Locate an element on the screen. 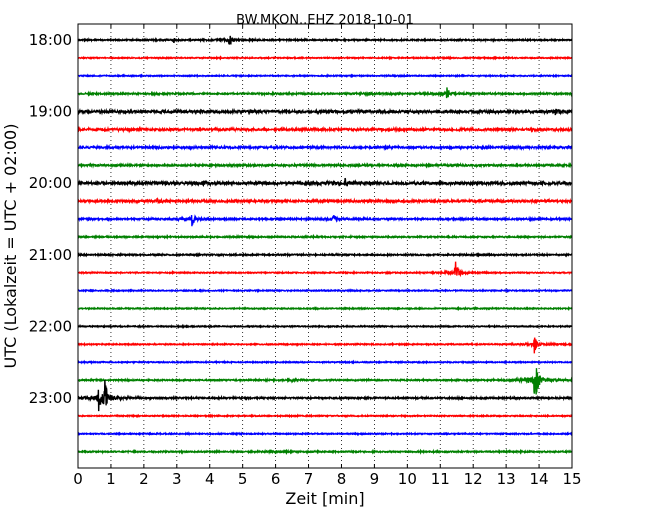  trace-19:15 is located at coordinates (325, 129).